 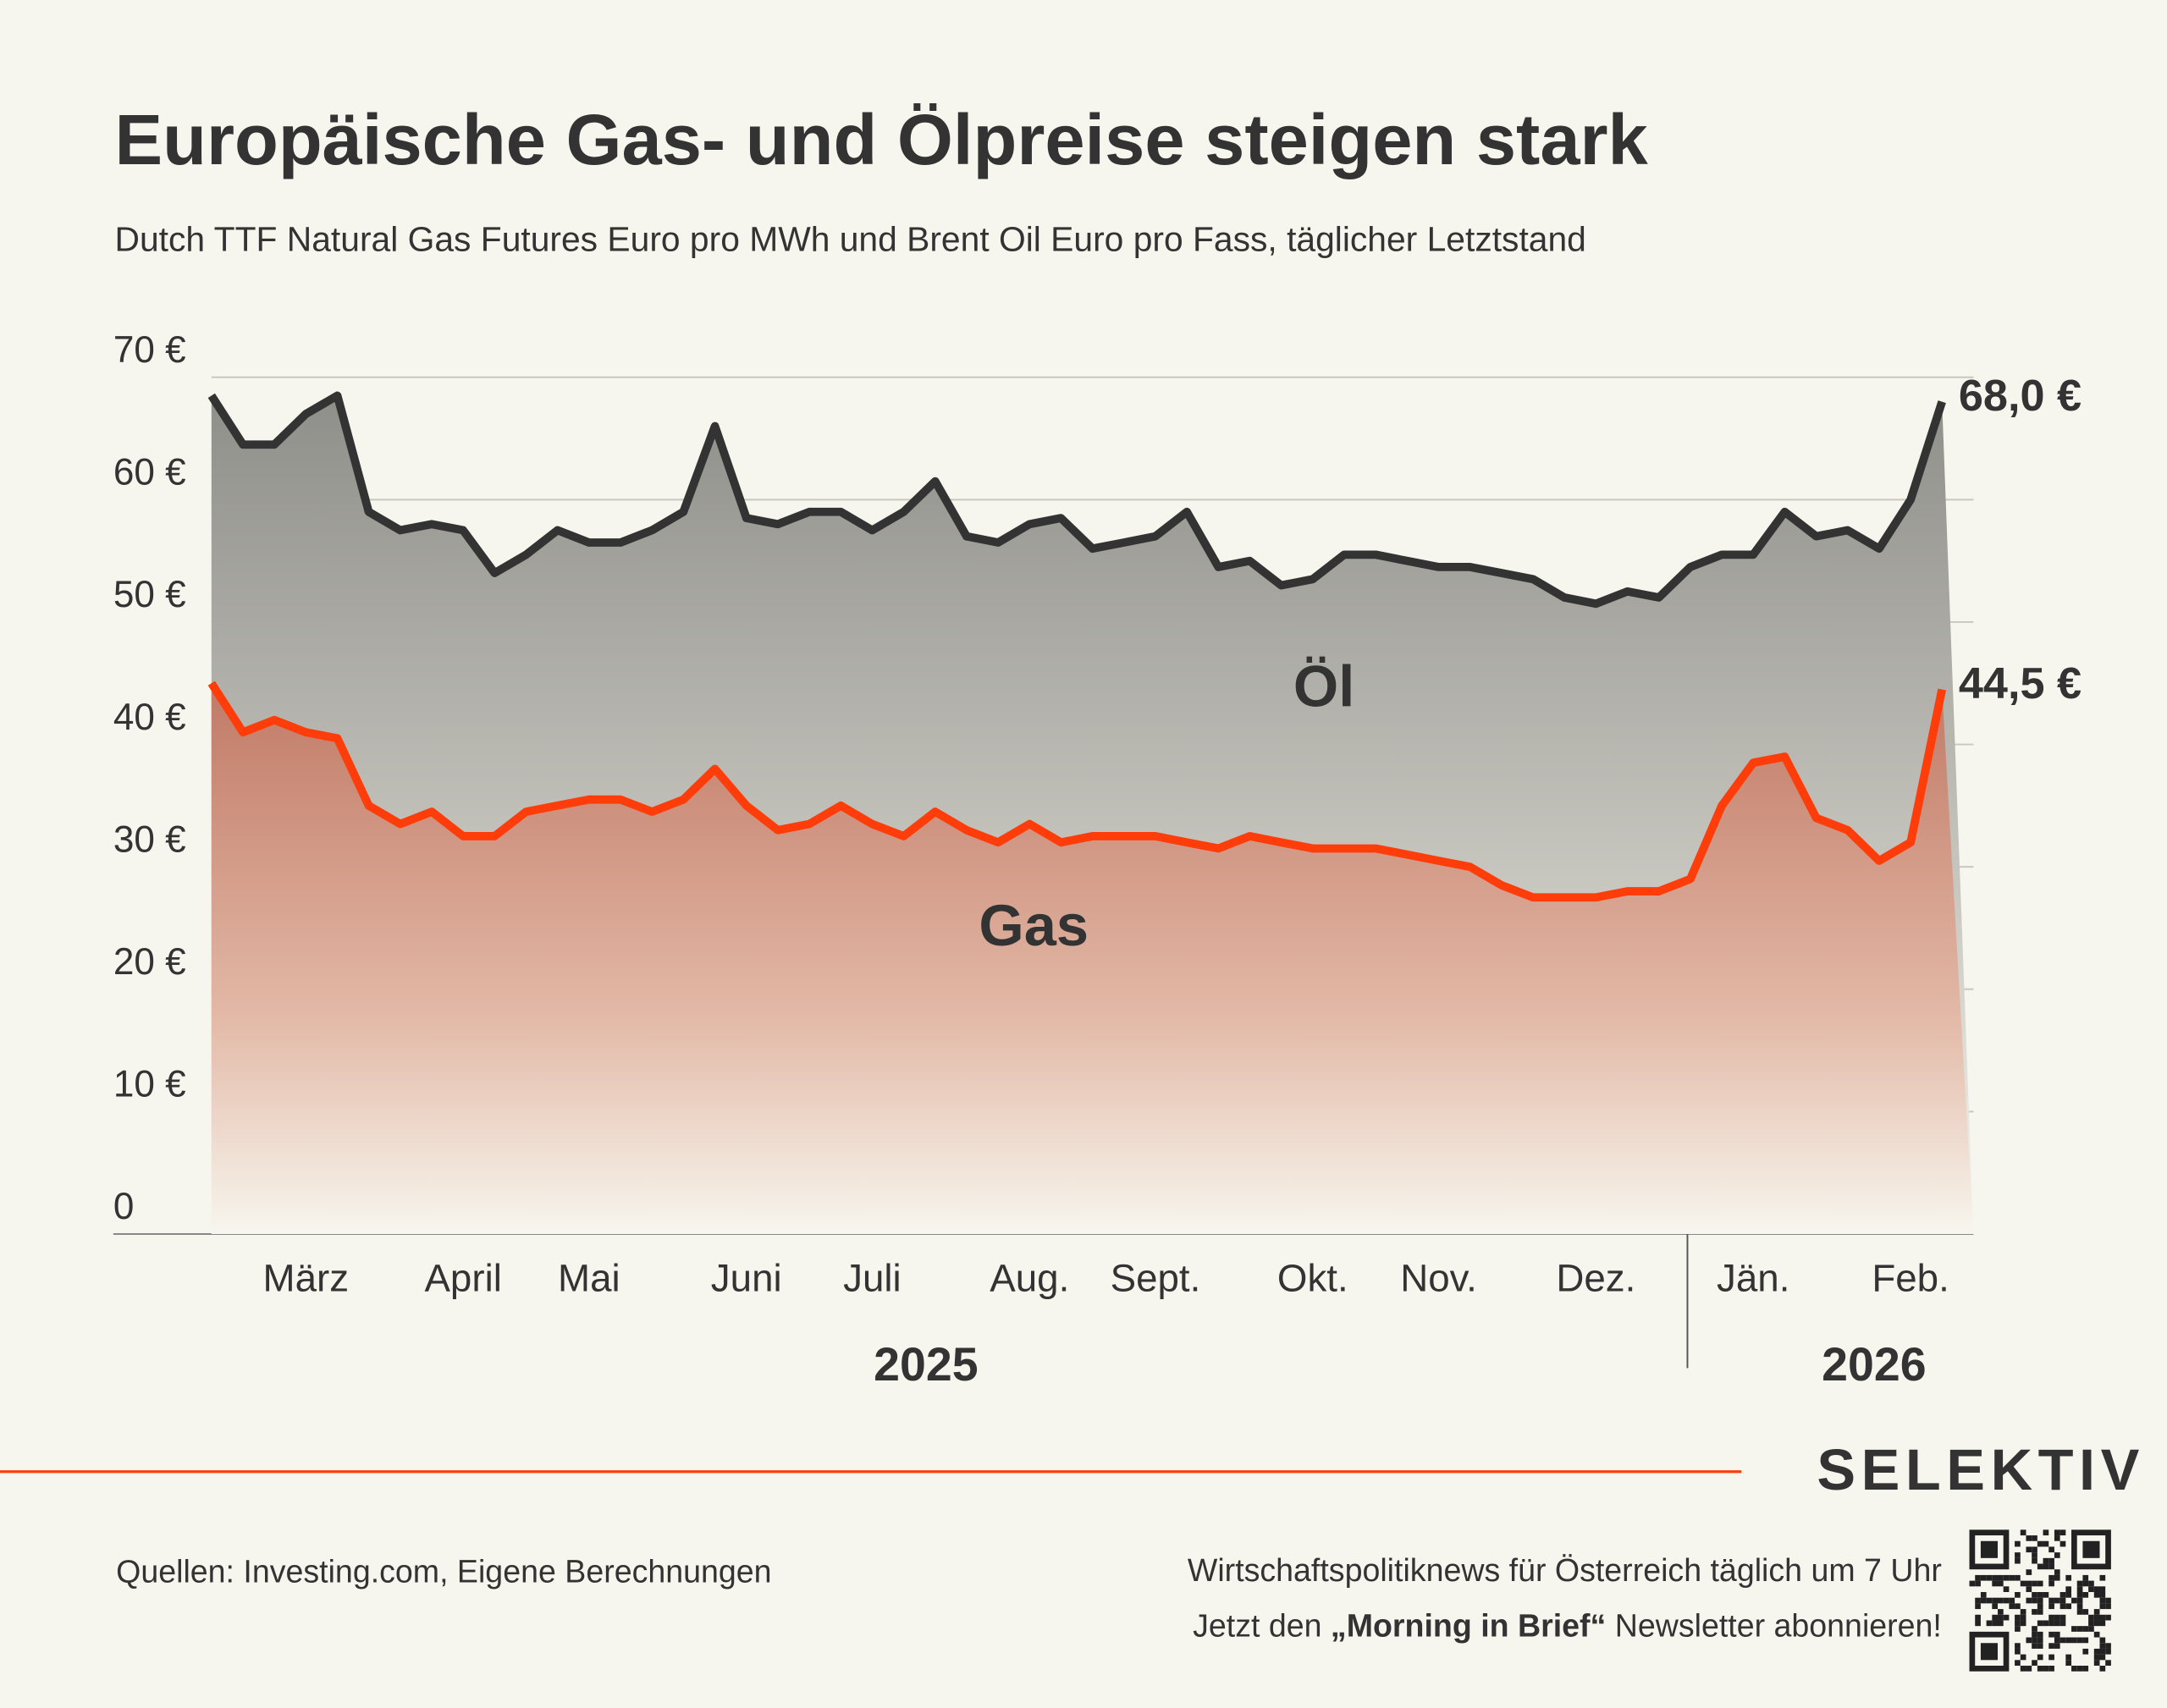 What do you see at coordinates (1077, 791) in the screenshot?
I see `line` at bounding box center [1077, 791].